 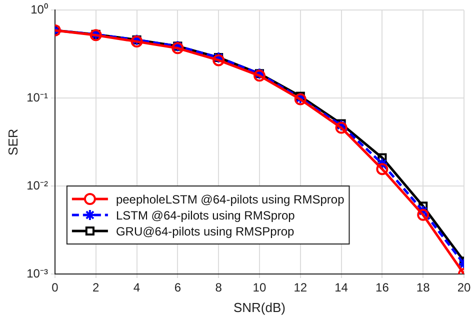 What do you see at coordinates (37, 97) in the screenshot?
I see `y-tick-label: 10⁻¹` at bounding box center [37, 97].